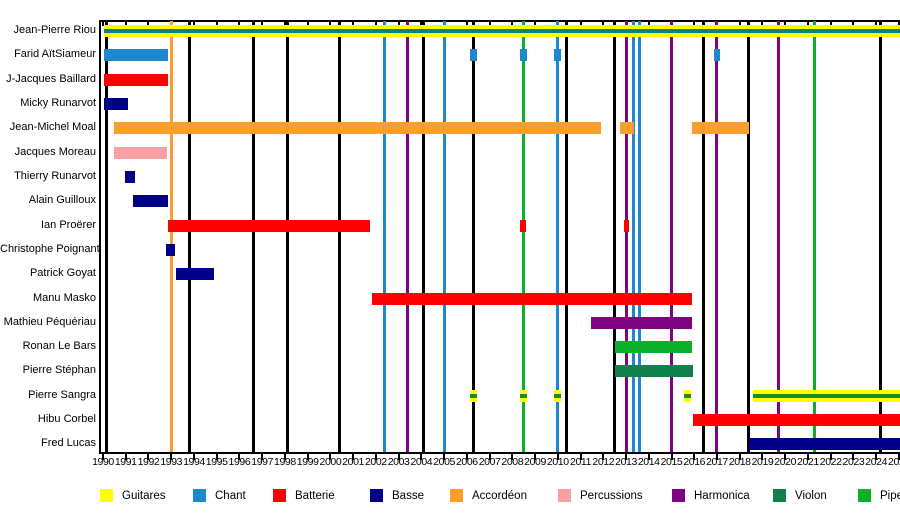 This screenshot has height=525, width=900. Describe the element at coordinates (49, 321) in the screenshot. I see `member-name: Mathieu Péquériau` at that location.